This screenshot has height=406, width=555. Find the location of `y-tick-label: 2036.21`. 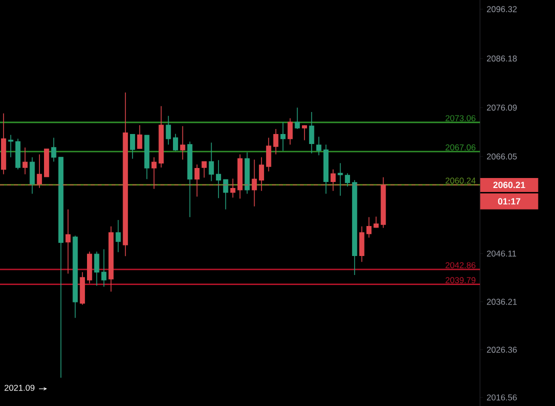

y-tick-label: 2036.21 is located at coordinates (501, 301).